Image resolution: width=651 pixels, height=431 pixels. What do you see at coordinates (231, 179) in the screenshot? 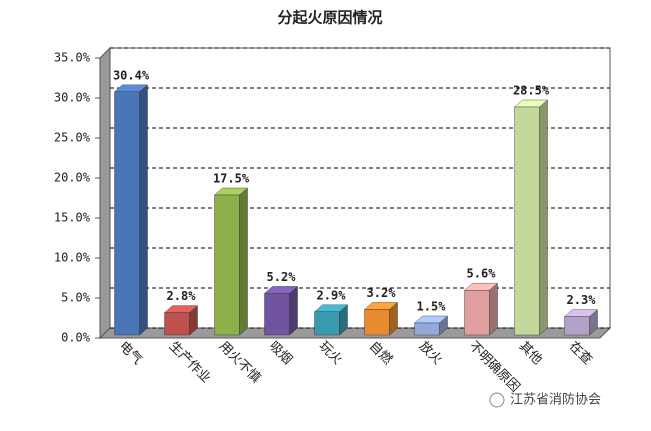
I see `value-label: 17.5%` at bounding box center [231, 179].